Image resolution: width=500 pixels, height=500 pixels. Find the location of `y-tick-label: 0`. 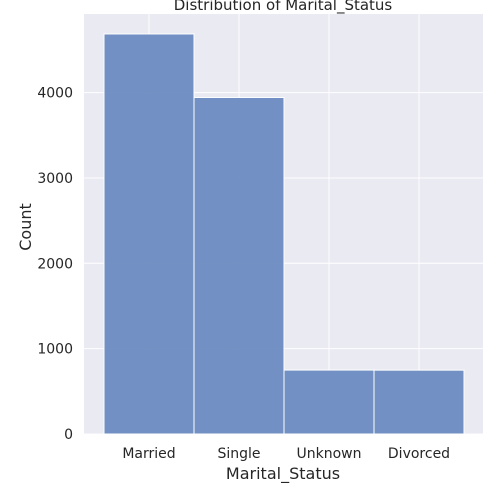

y-tick-label: 0 is located at coordinates (68, 435).